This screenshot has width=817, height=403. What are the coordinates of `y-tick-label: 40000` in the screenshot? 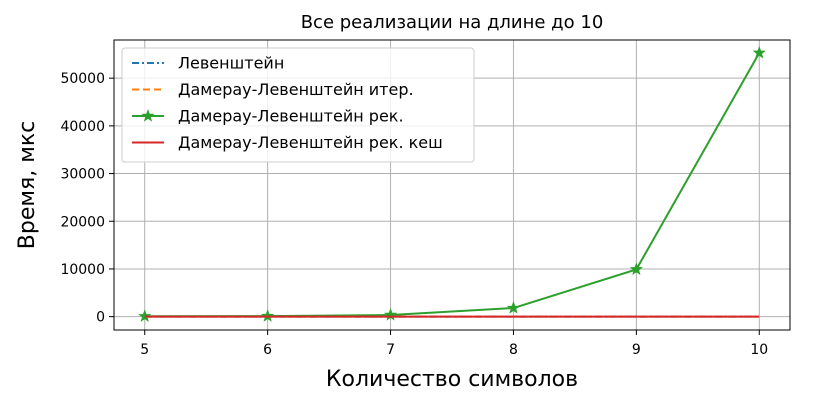 It's located at (82, 127).